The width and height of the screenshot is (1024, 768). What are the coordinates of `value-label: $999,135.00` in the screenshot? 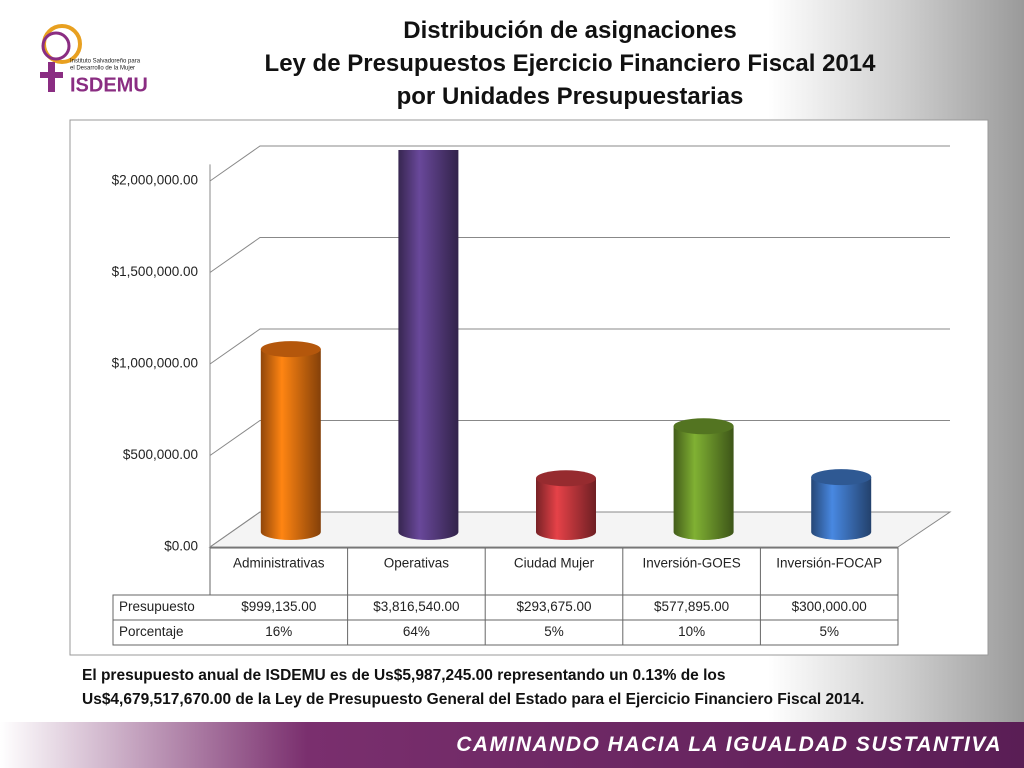 It's located at (278, 606).